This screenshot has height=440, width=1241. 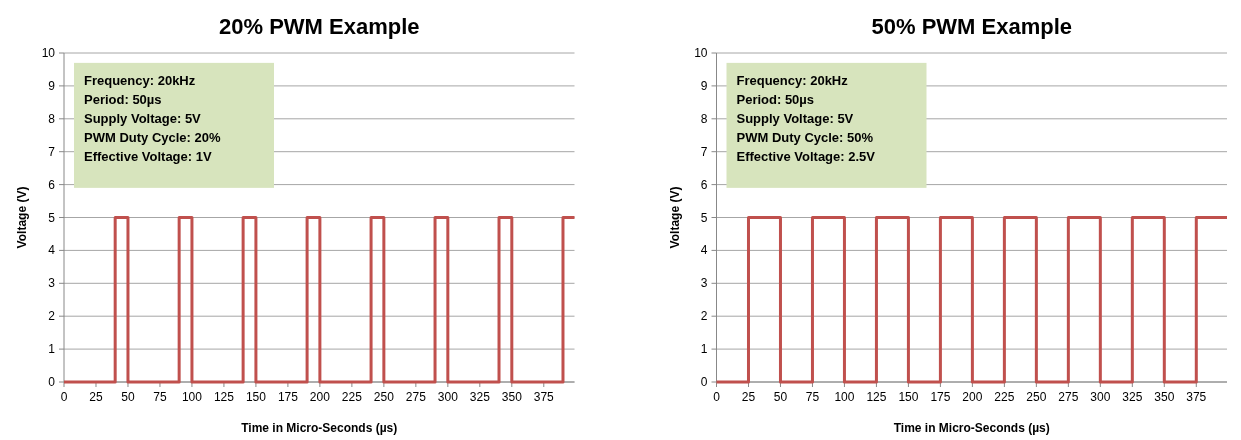 What do you see at coordinates (806, 156) in the screenshot?
I see `annotation: Effective Voltage: 2.5V` at bounding box center [806, 156].